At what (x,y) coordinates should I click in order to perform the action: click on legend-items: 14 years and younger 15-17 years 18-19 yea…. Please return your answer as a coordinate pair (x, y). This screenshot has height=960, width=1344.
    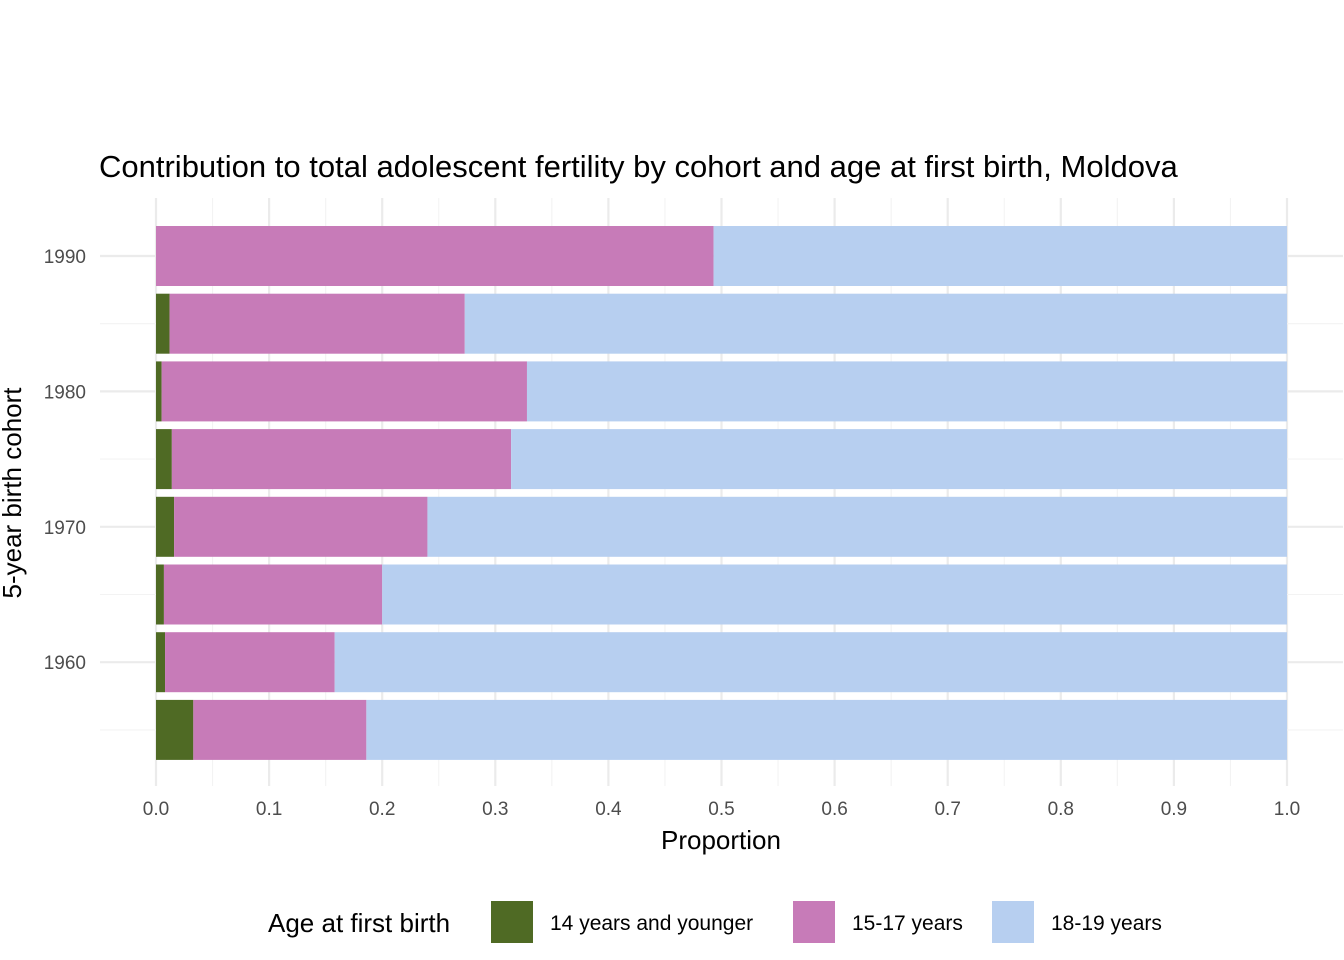
    Looking at the image, I should click on (826, 922).